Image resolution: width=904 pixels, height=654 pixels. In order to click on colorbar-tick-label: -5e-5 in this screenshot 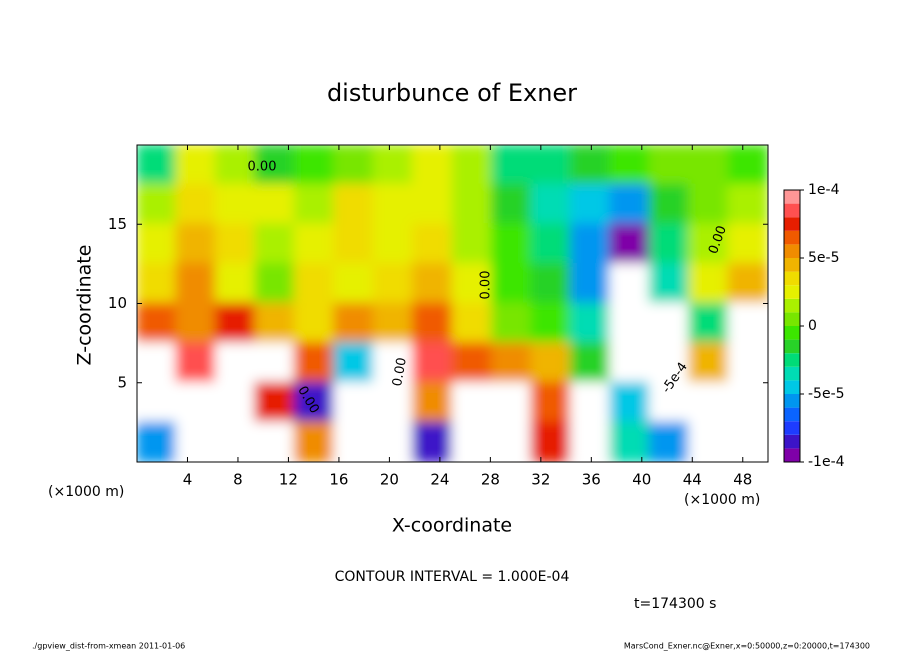, I will do `click(826, 394)`.